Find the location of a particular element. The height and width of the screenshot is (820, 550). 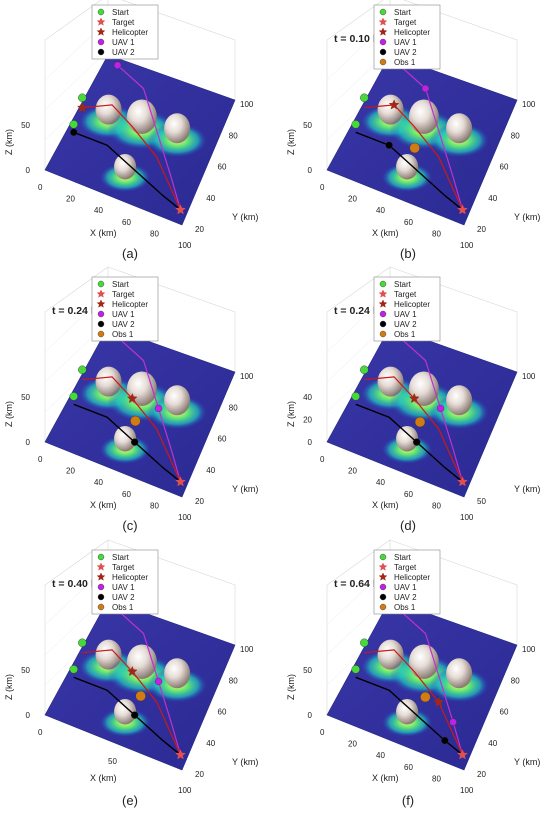

time-label: t = 0.10 h is located at coordinates (356, 39).